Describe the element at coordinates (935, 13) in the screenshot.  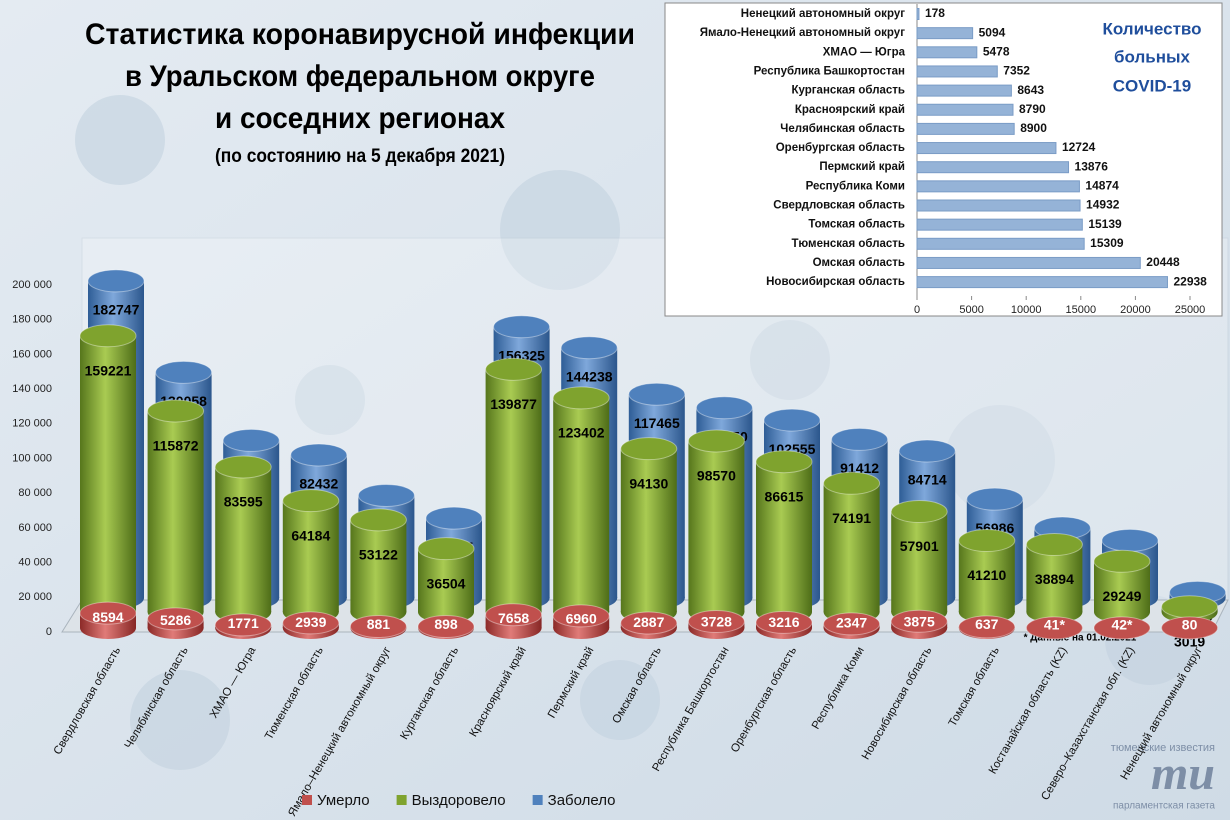
I see `value-label: 178` at that location.